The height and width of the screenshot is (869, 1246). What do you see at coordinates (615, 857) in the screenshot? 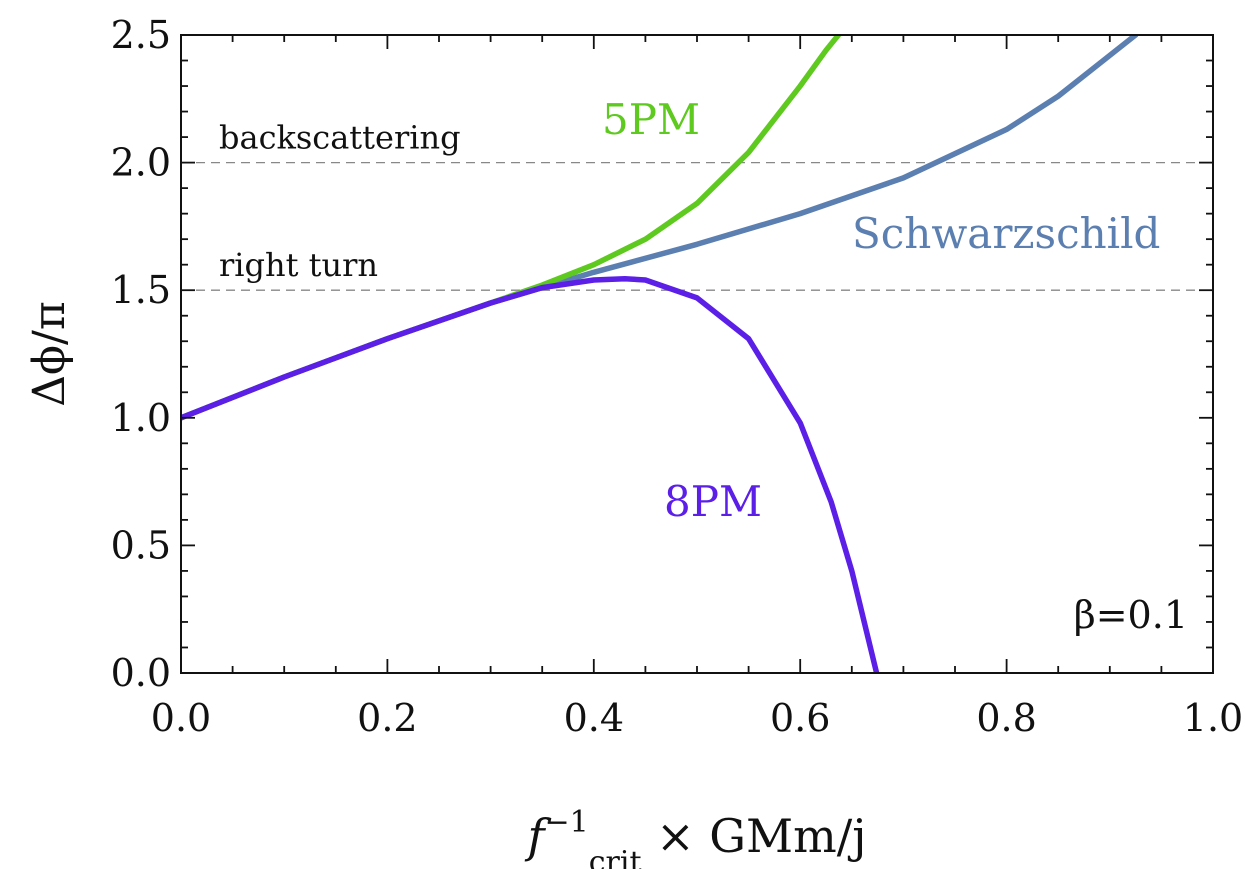
I see `x-axis-title-sub: crit` at bounding box center [615, 857].